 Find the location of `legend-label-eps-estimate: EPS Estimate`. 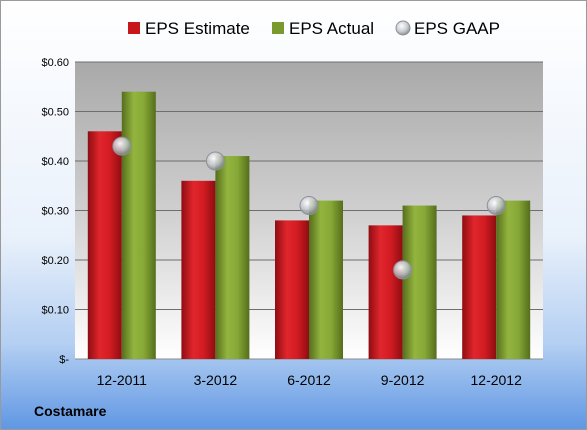

legend-label-eps-estimate: EPS Estimate is located at coordinates (197, 28).